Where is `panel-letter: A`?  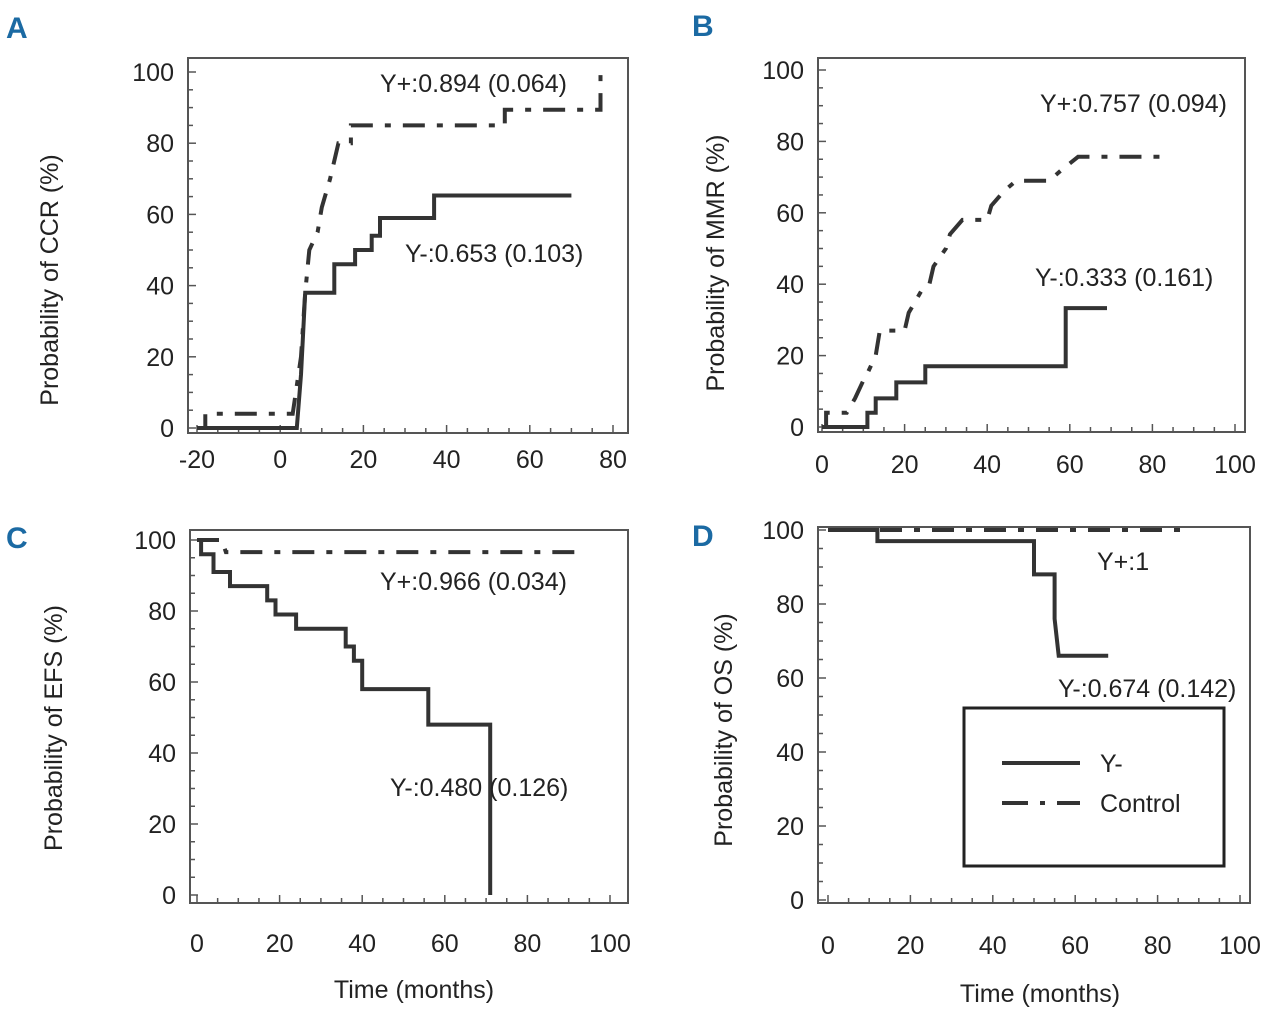
panel-letter: A is located at coordinates (17, 28).